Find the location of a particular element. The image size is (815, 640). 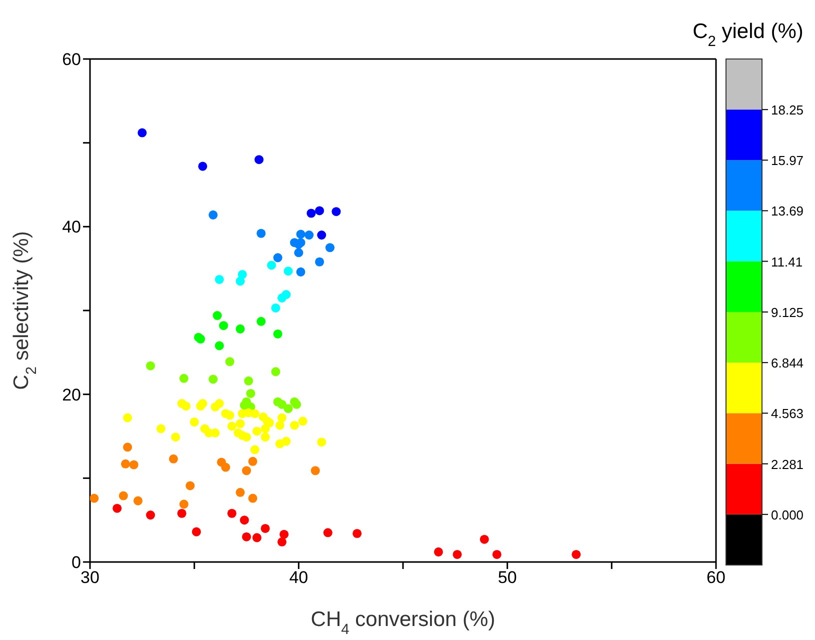

x-tick-label: 50 is located at coordinates (507, 578).